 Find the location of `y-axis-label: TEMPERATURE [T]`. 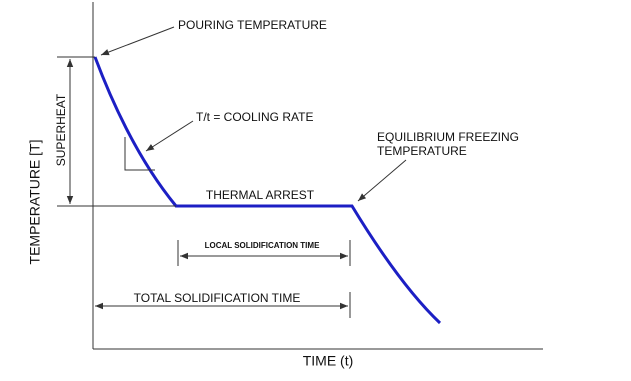

y-axis-label: TEMPERATURE [T] is located at coordinates (35, 202).